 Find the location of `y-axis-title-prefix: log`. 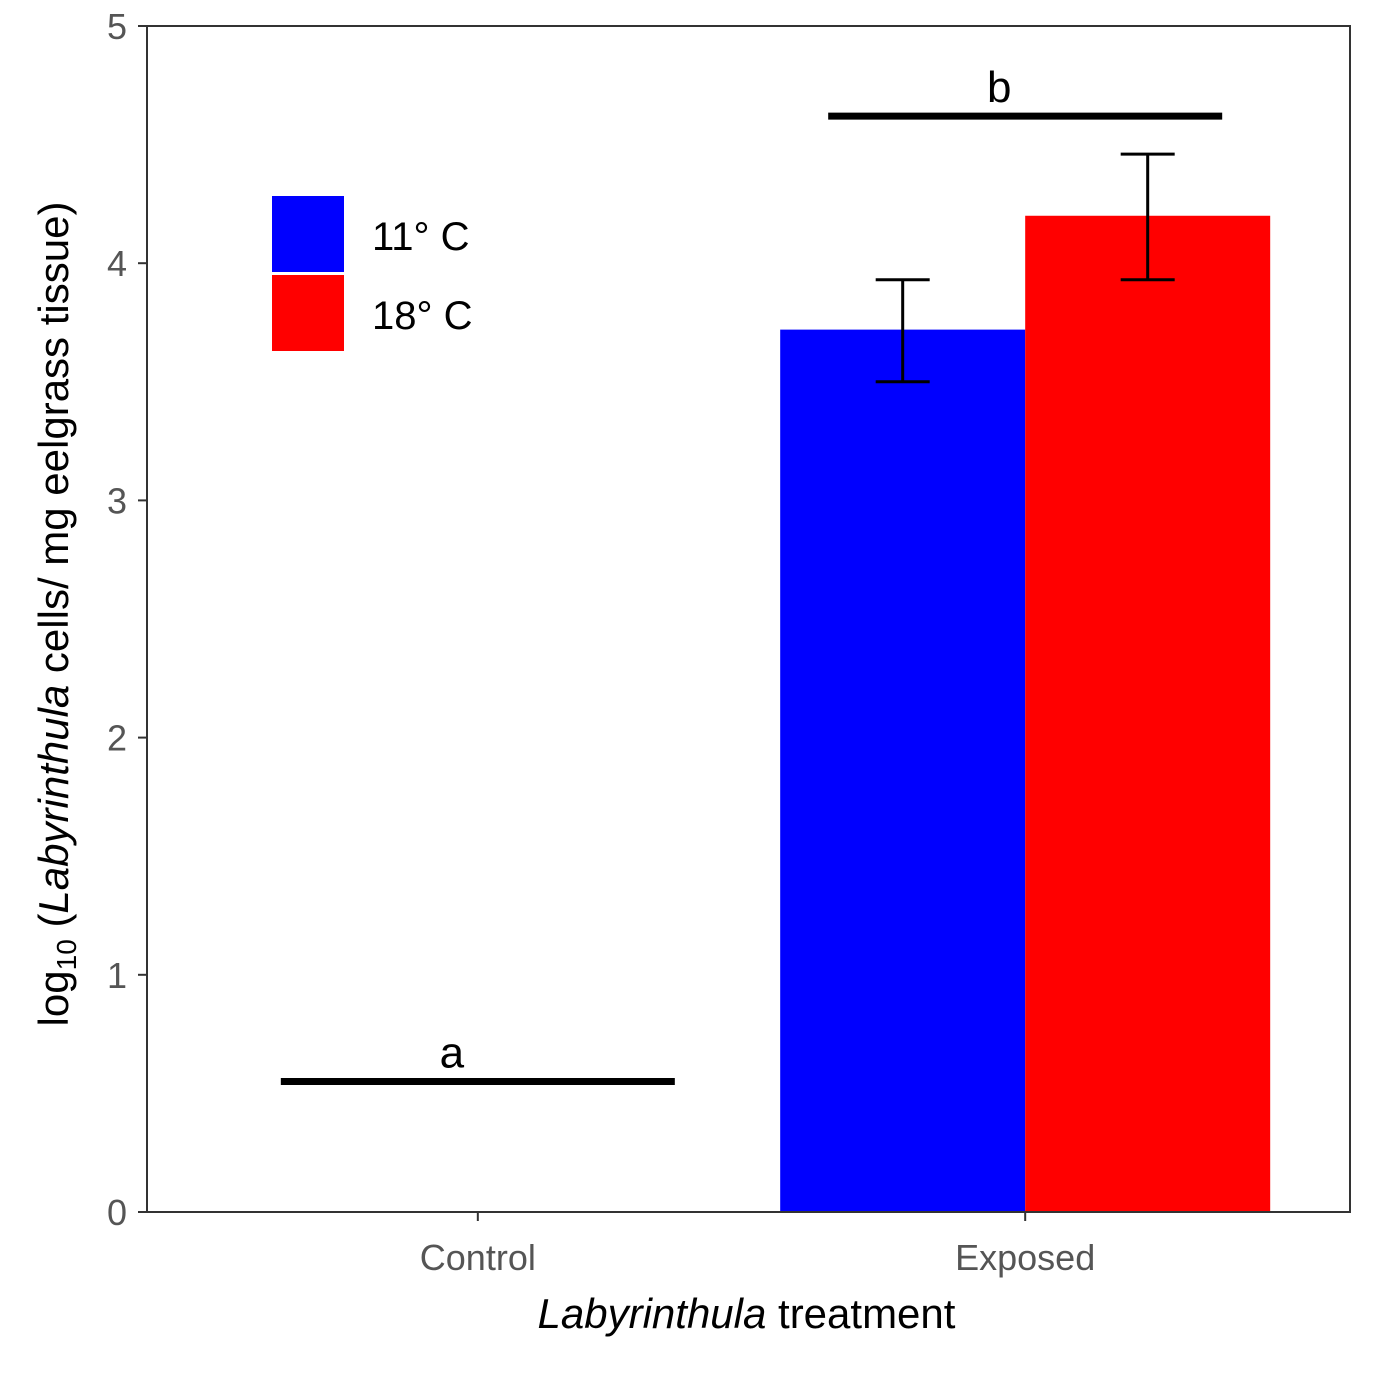

y-axis-title-prefix: log is located at coordinates (53, 998).